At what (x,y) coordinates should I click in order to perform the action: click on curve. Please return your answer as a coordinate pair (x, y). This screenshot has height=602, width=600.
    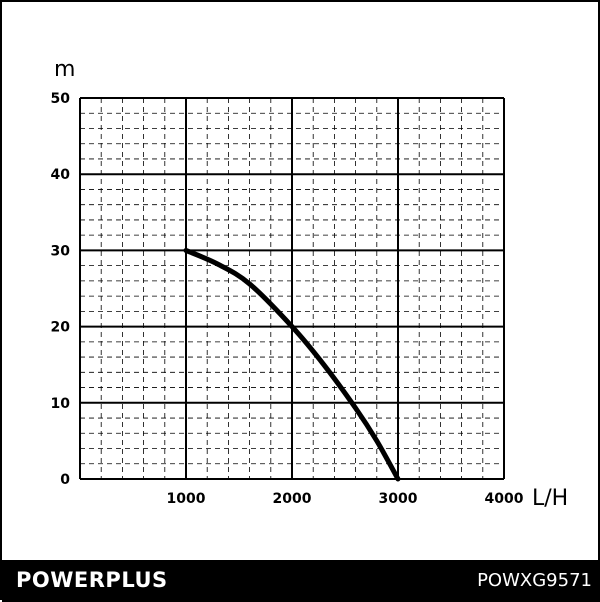
    Looking at the image, I should click on (292, 364).